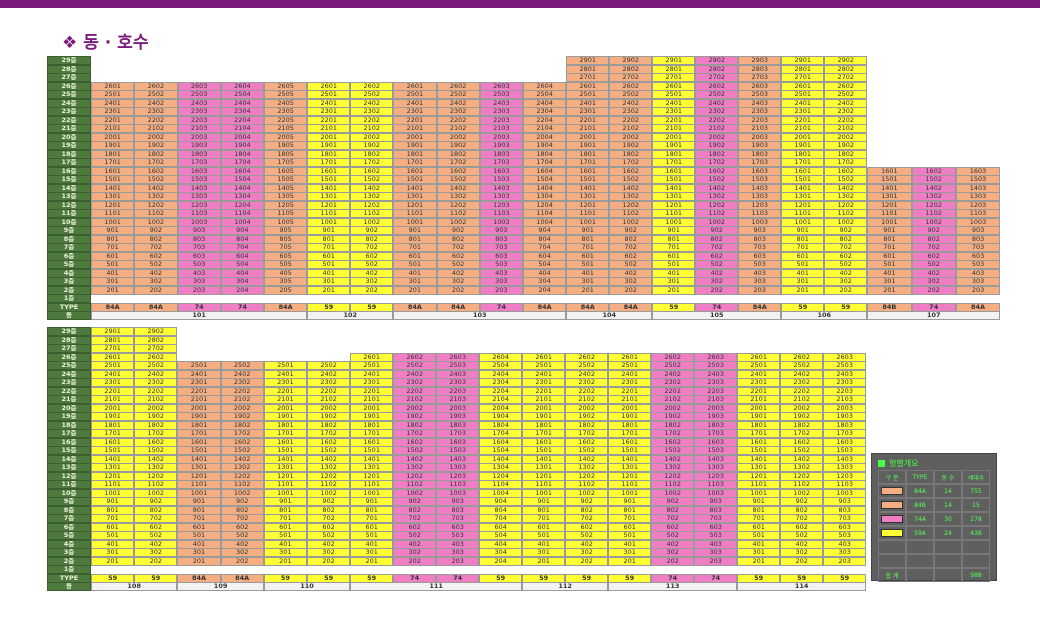 This screenshot has width=1040, height=622. I want to click on legend-square-icon, so click(881, 463).